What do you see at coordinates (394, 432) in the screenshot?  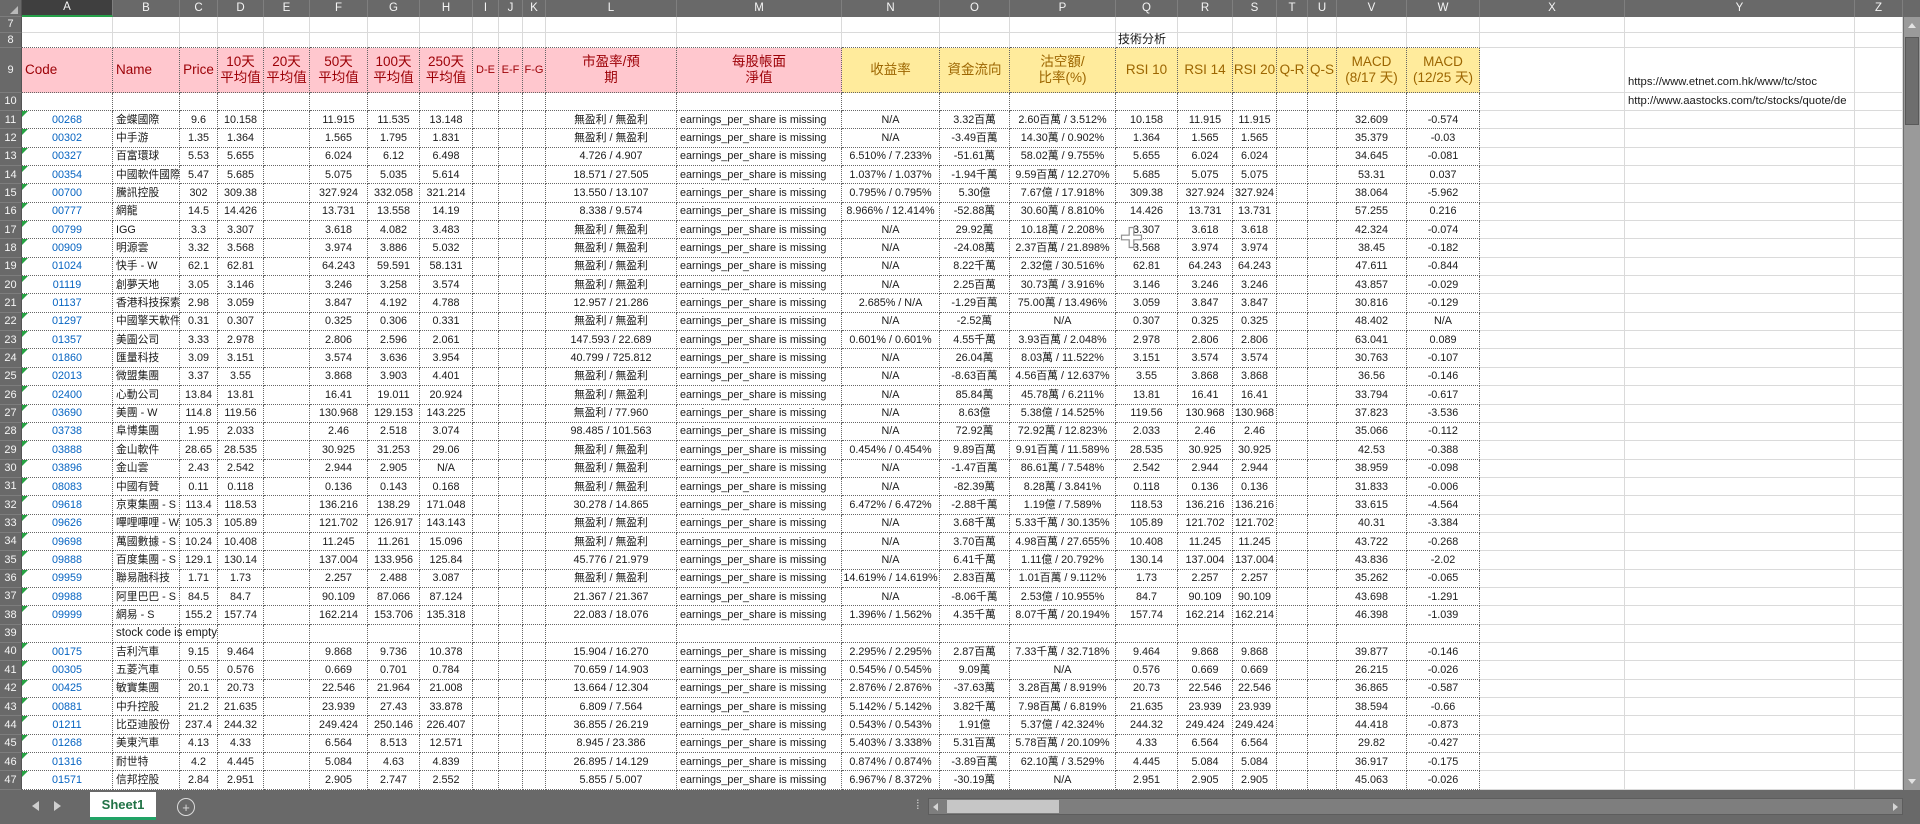 I see `cell-G28: 2.518` at bounding box center [394, 432].